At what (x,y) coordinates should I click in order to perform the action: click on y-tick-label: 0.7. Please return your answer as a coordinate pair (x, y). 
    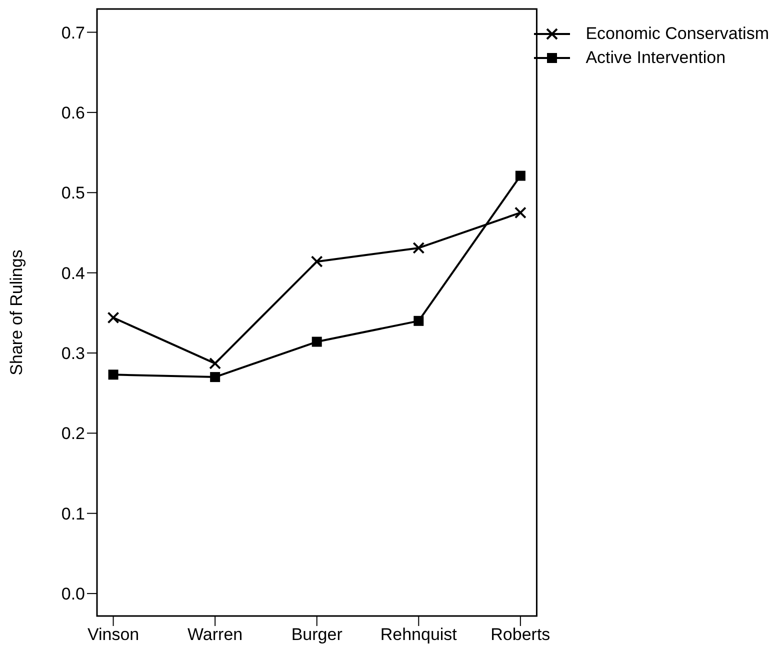
    Looking at the image, I should click on (73, 32).